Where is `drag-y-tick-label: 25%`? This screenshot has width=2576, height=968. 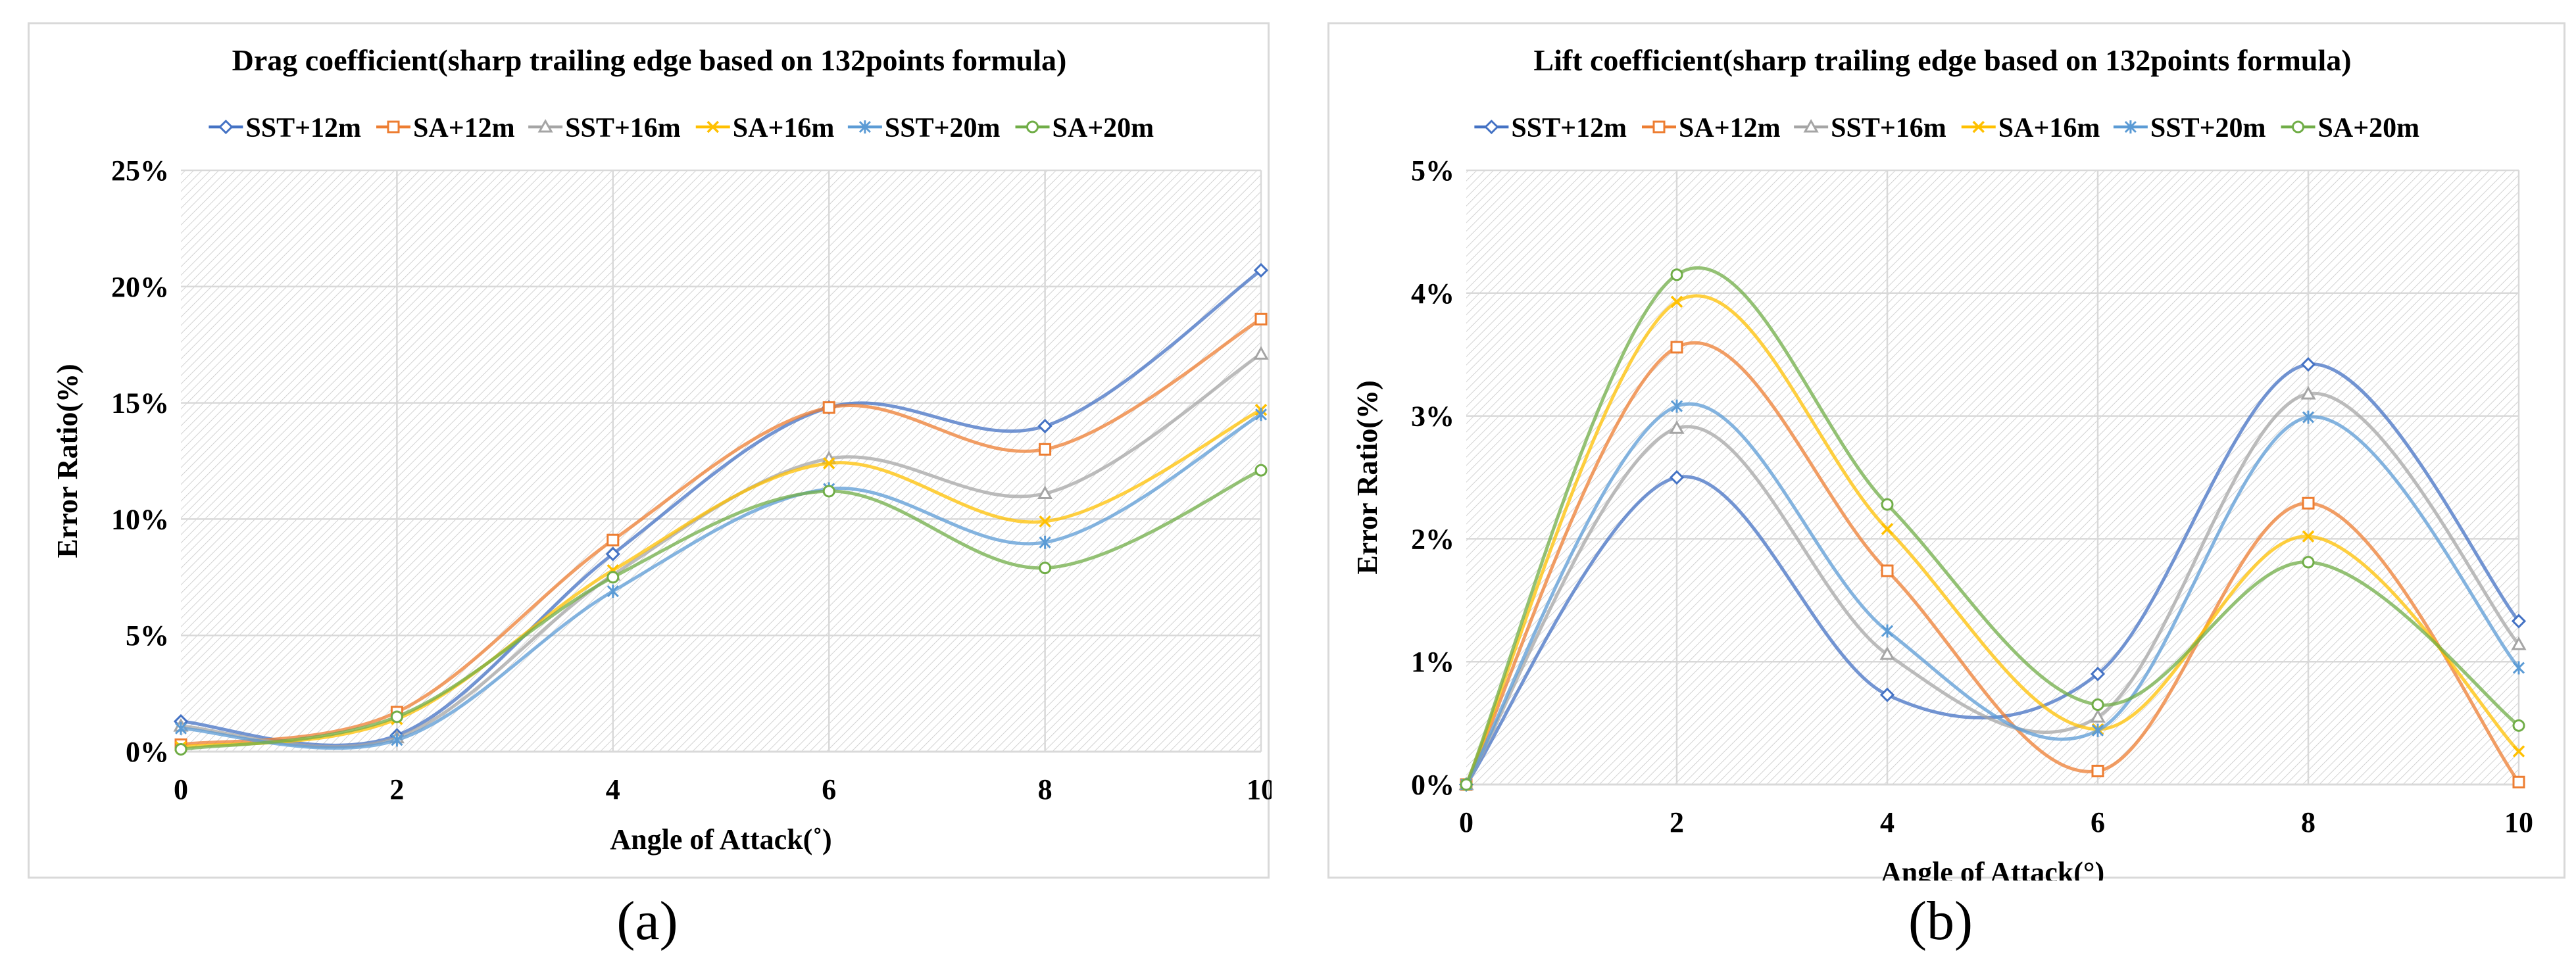
drag-y-tick-label: 25% is located at coordinates (140, 171).